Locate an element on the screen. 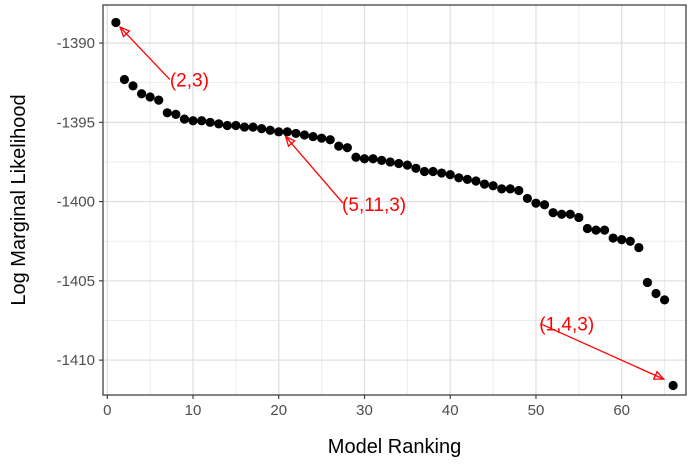  x-tick-label: 40 is located at coordinates (450, 410).